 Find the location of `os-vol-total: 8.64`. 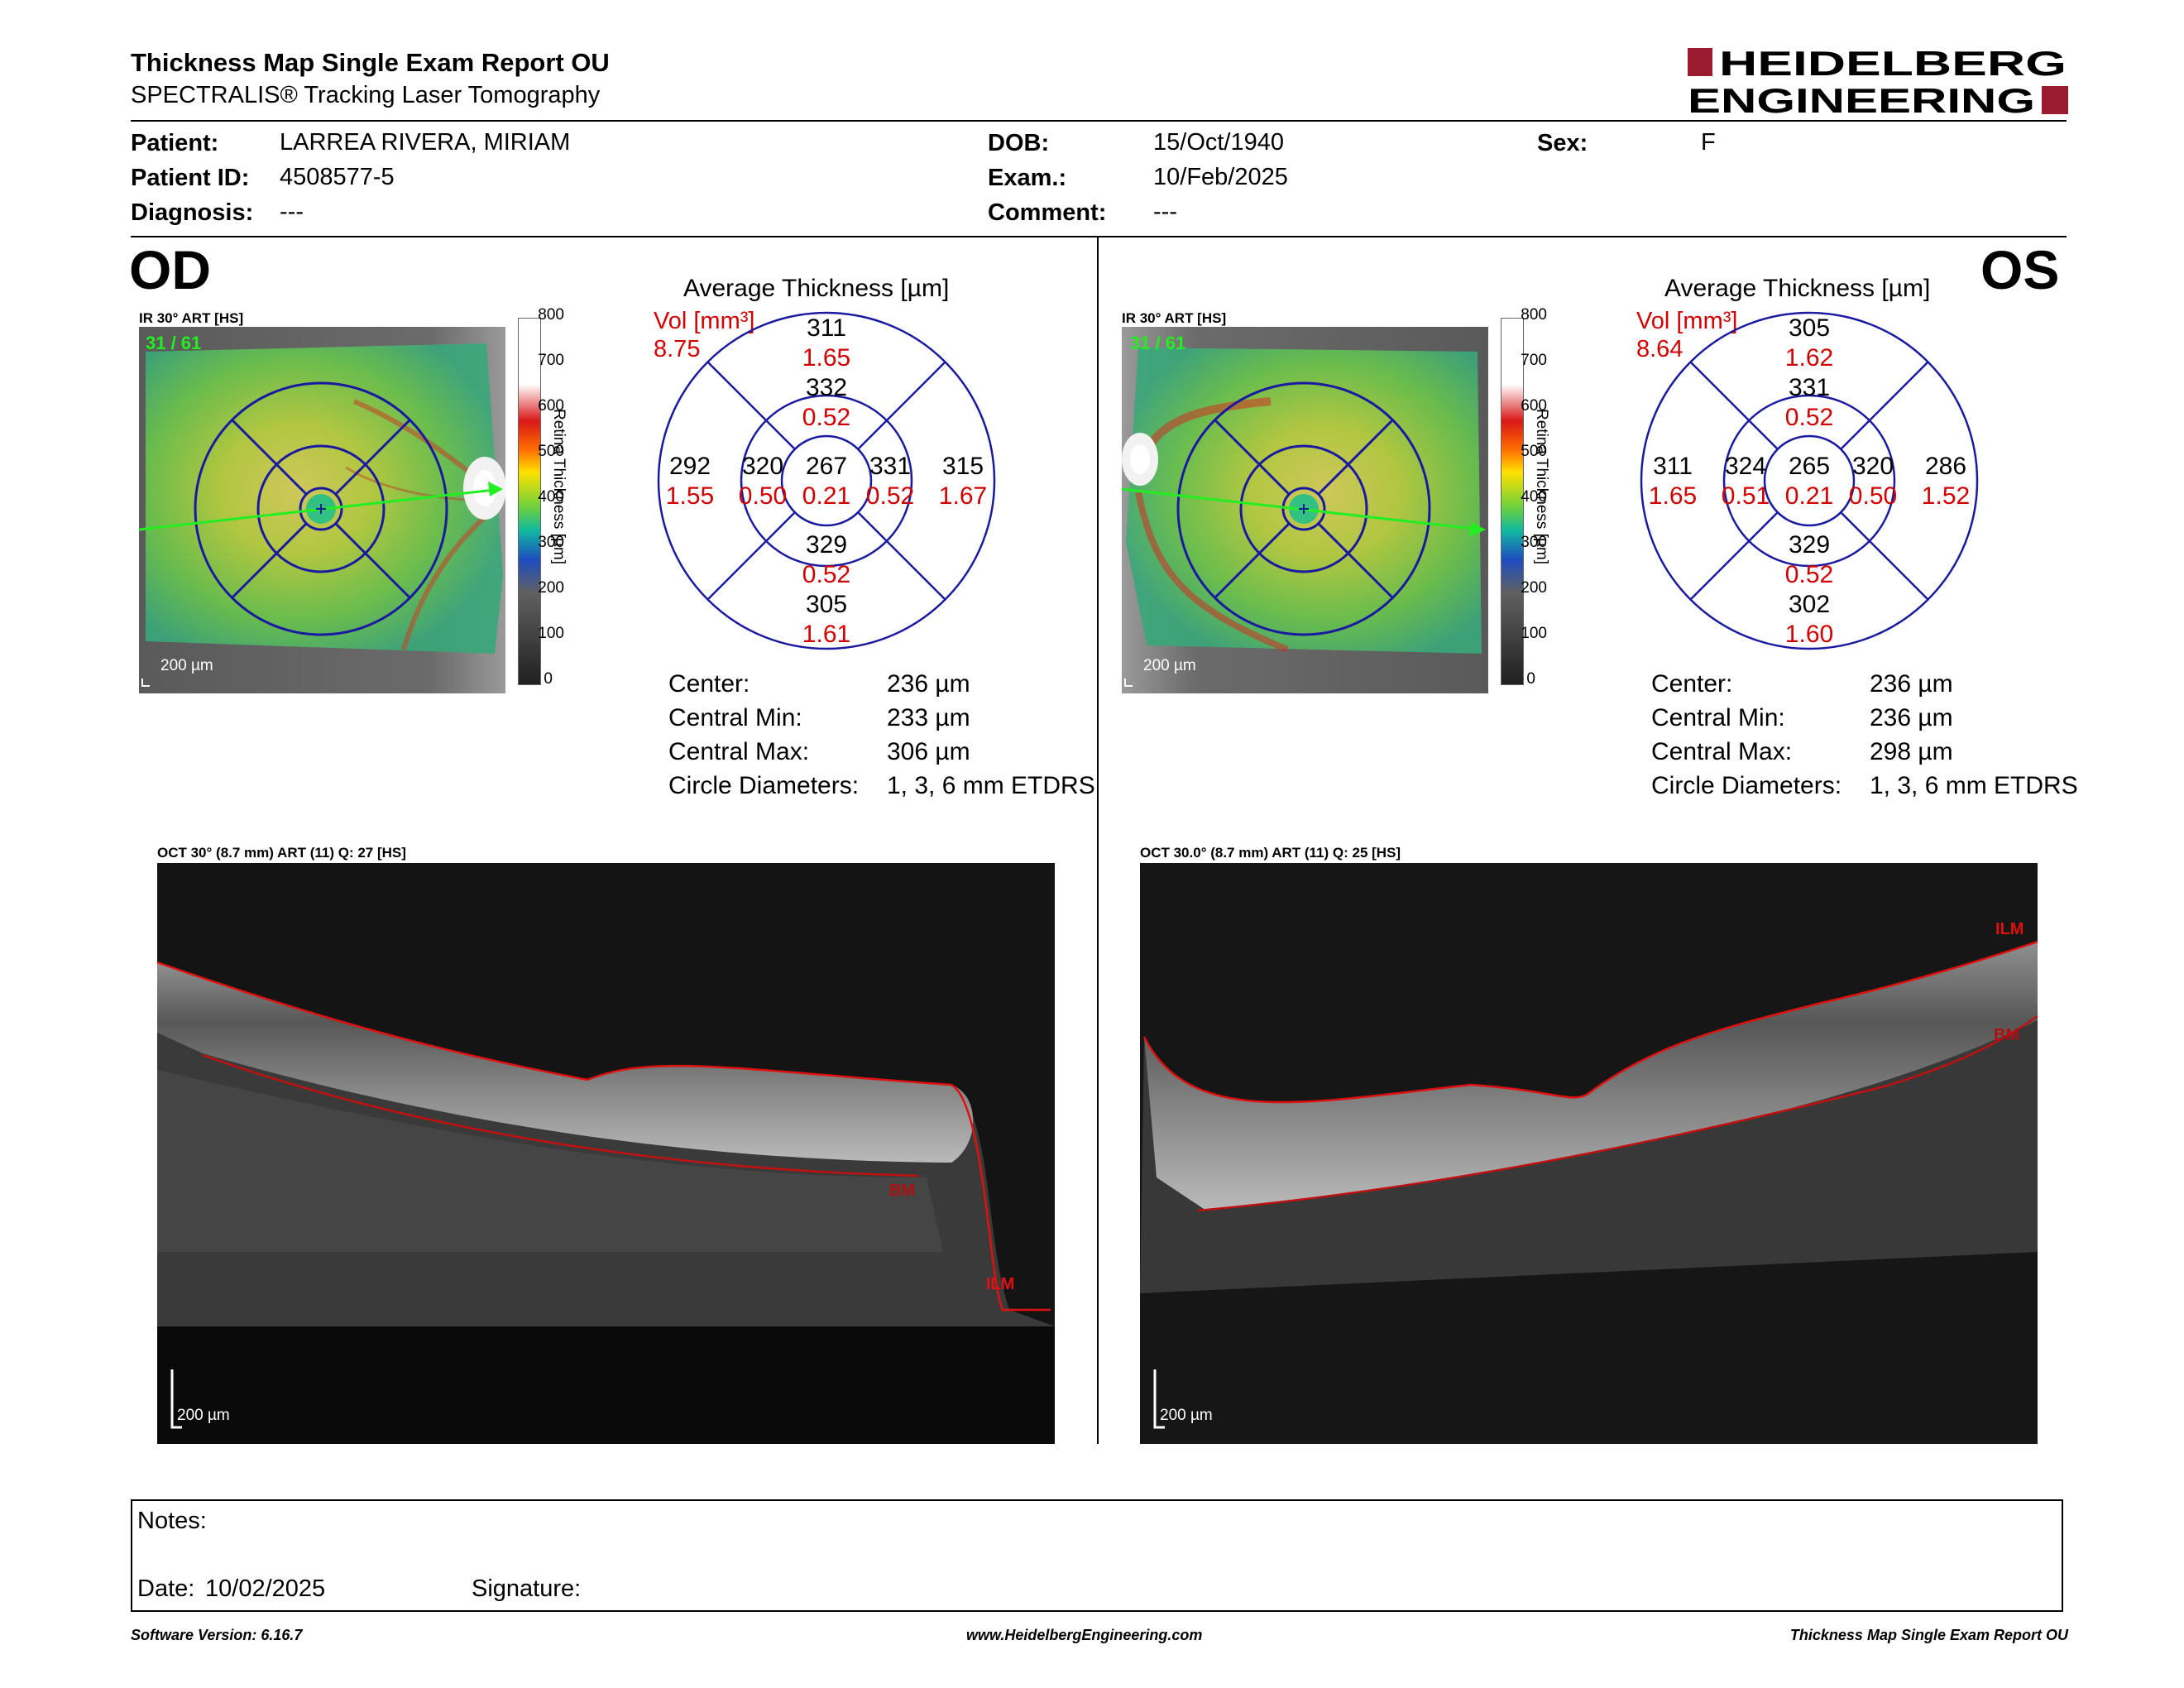

os-vol-total: 8.64 is located at coordinates (1660, 349).